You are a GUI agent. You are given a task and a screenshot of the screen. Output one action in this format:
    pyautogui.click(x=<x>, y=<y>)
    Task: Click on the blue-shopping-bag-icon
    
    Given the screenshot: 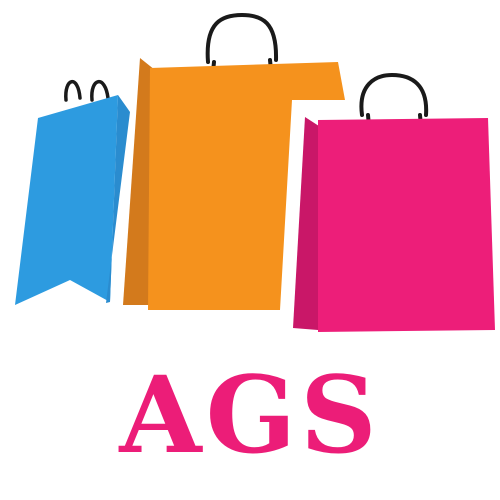 What is the action you would take?
    pyautogui.click(x=72, y=192)
    